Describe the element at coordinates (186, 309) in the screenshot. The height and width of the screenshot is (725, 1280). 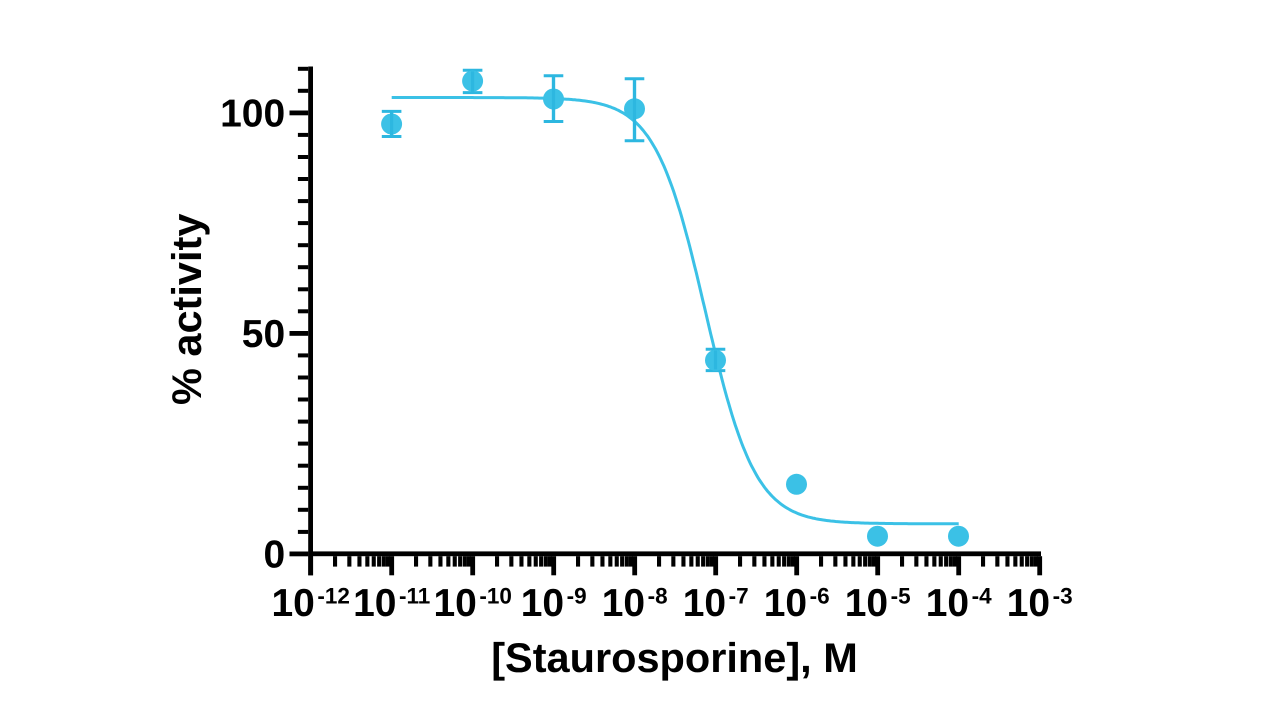
I see `svg-text: % activity` at that location.